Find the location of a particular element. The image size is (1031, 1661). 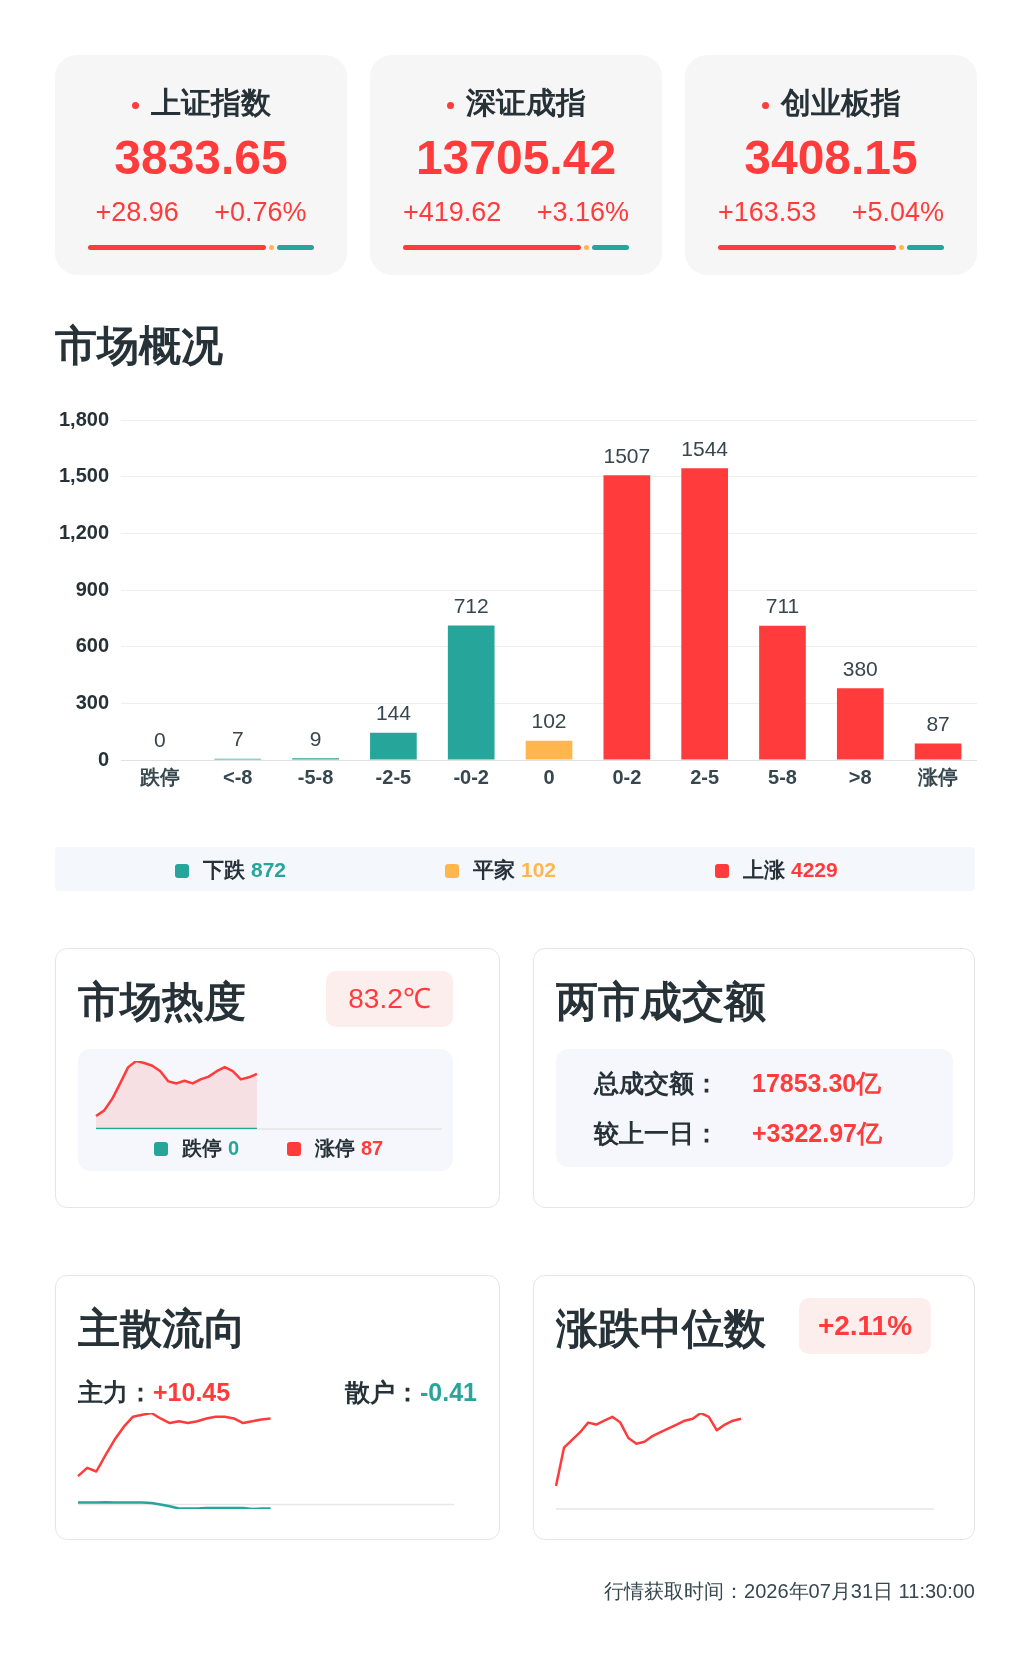

text: 创业板指 is located at coordinates (840, 102).